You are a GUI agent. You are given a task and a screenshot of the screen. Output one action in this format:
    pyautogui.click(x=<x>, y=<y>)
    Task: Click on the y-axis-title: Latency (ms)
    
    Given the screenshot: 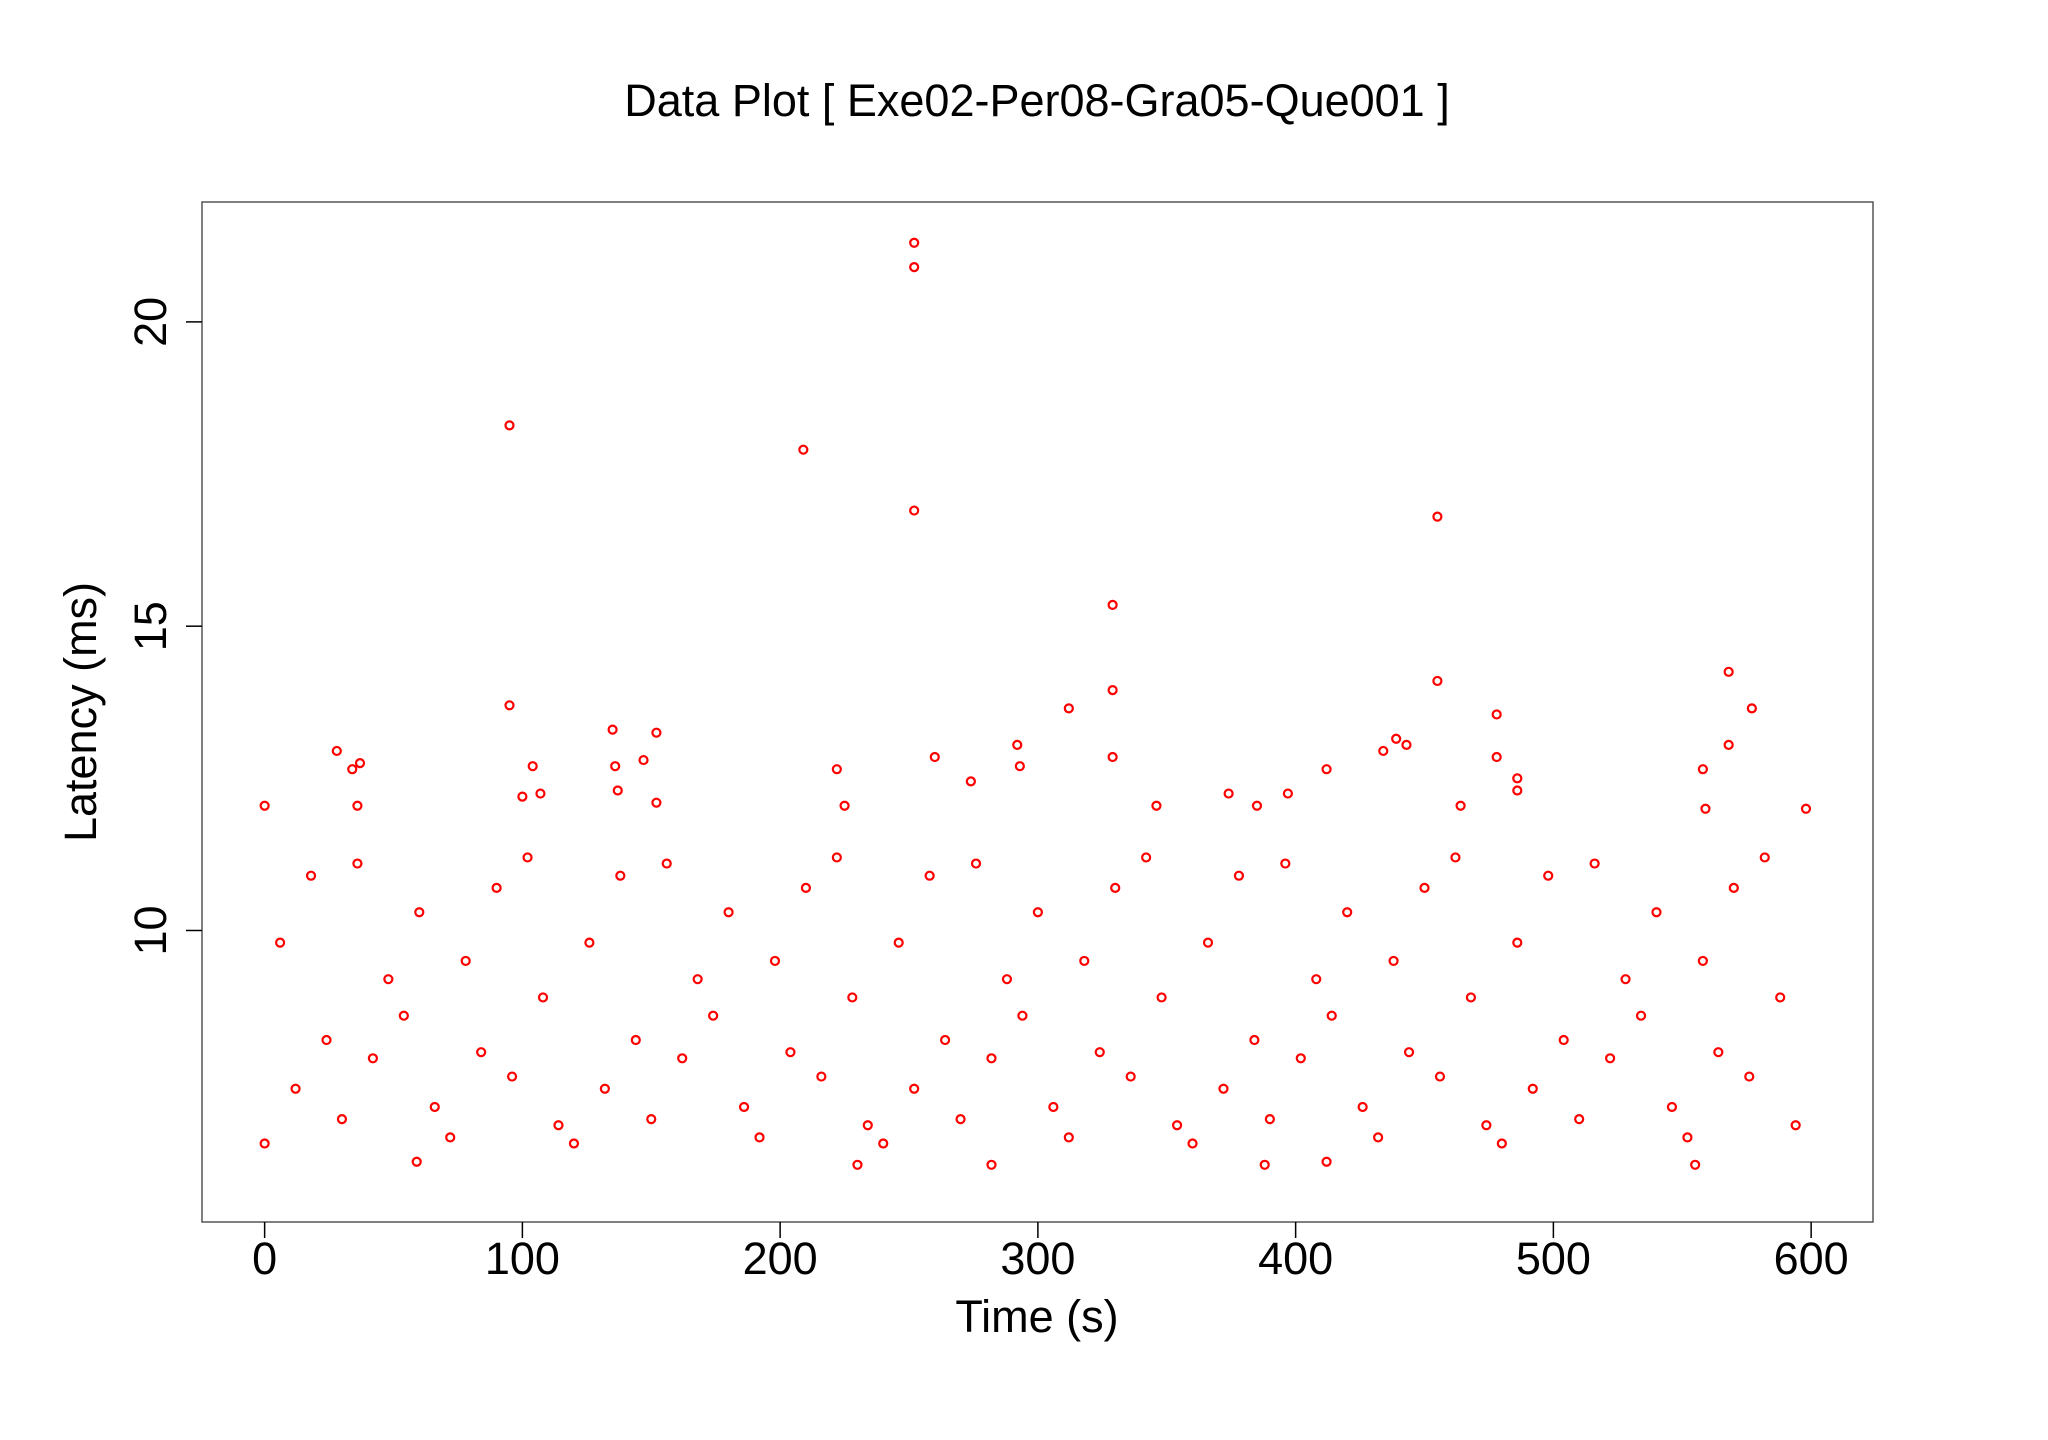 What is the action you would take?
    pyautogui.click(x=80, y=712)
    